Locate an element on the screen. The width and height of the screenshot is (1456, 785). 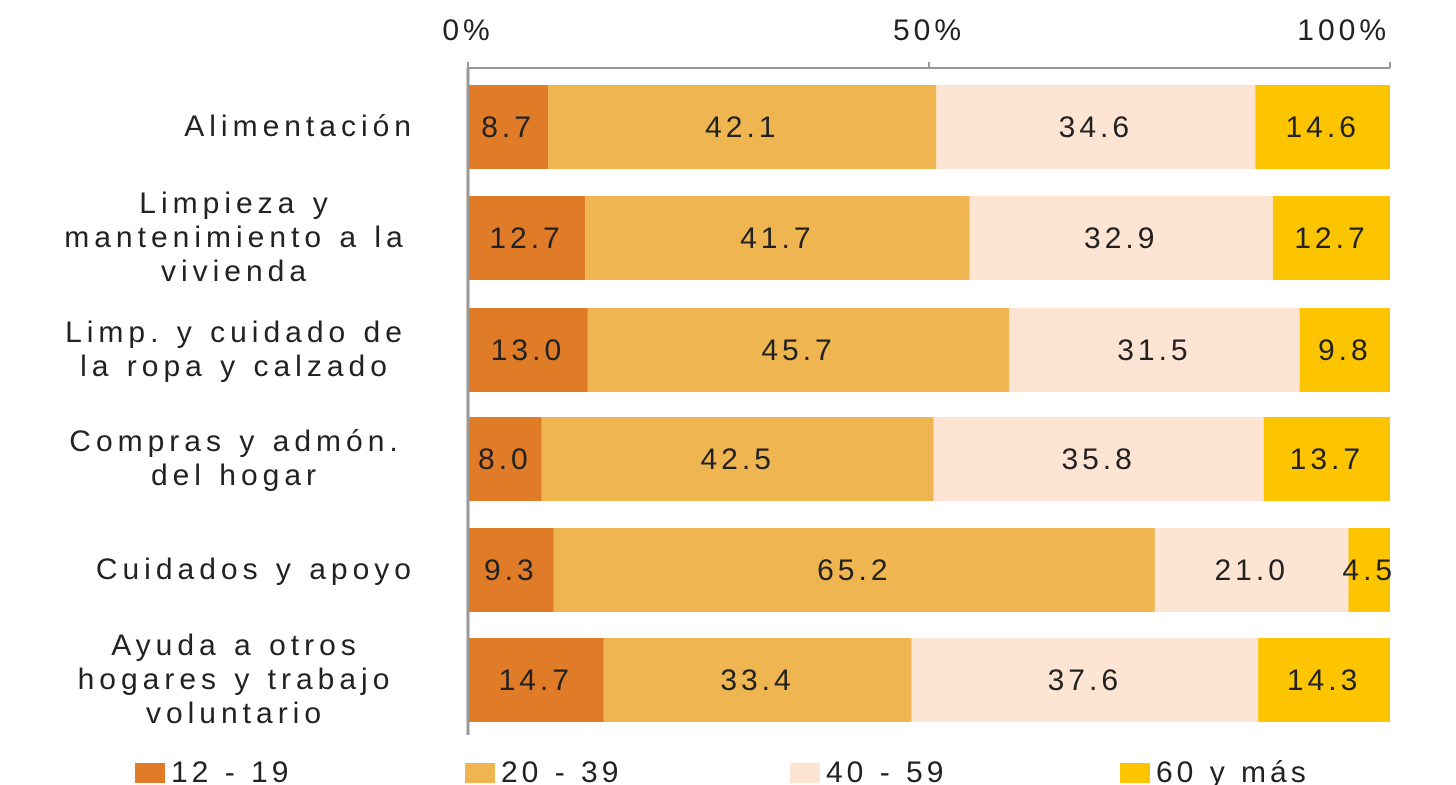
data-label: 42.5 is located at coordinates (737, 459).